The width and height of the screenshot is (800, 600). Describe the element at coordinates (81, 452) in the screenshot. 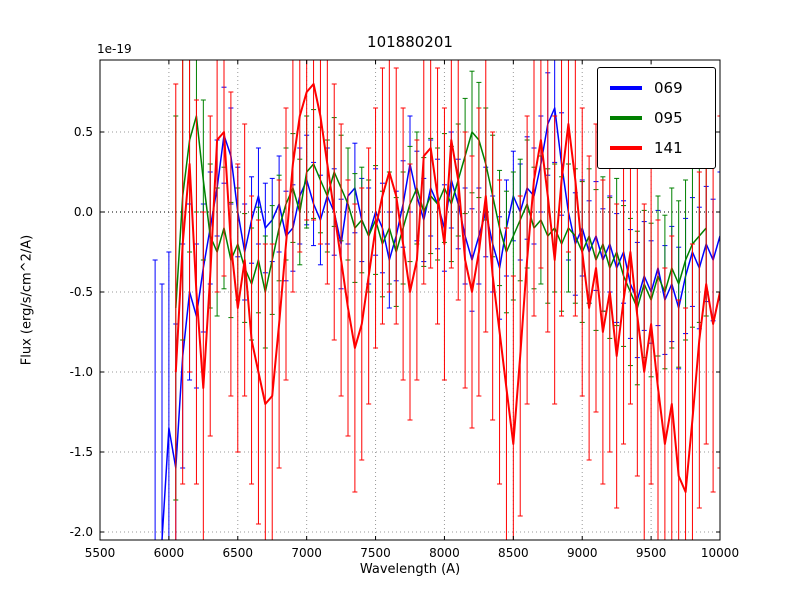

I see `y-tick-label: -1.5` at that location.